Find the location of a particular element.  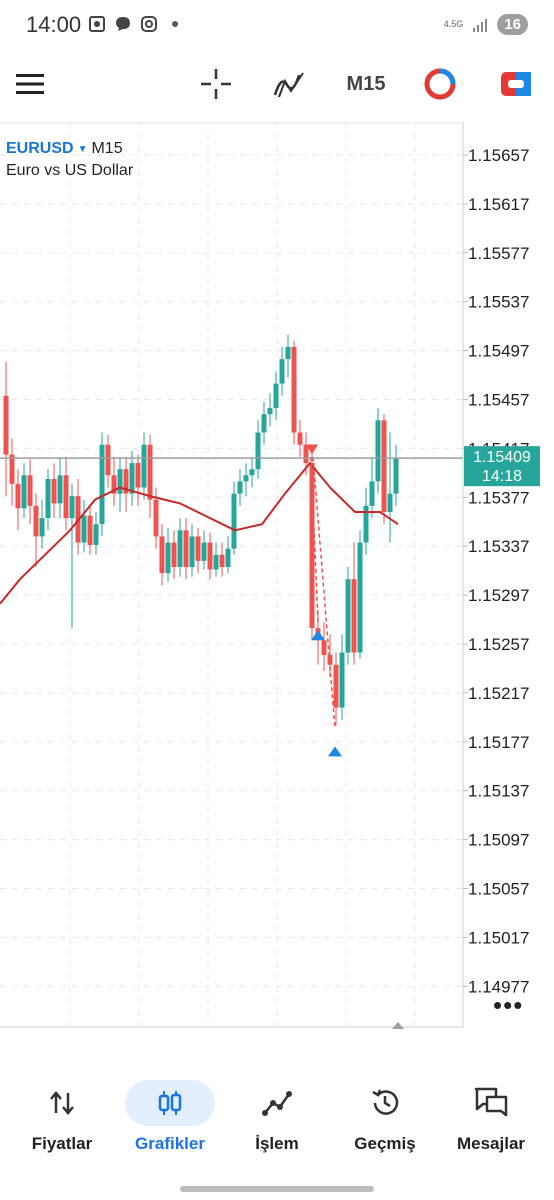

home-indicator is located at coordinates (277, 1189).